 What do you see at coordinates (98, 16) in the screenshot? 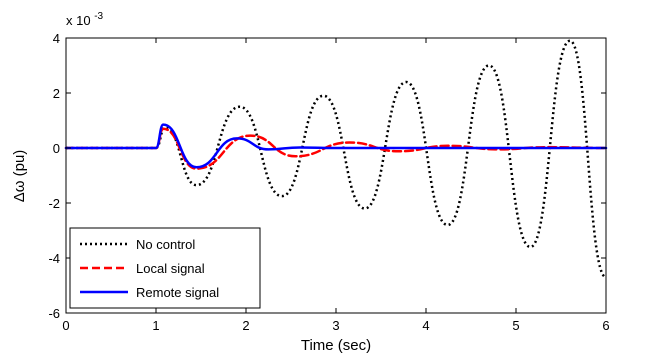
I see `y-multiplier-exponent: -3` at bounding box center [98, 16].